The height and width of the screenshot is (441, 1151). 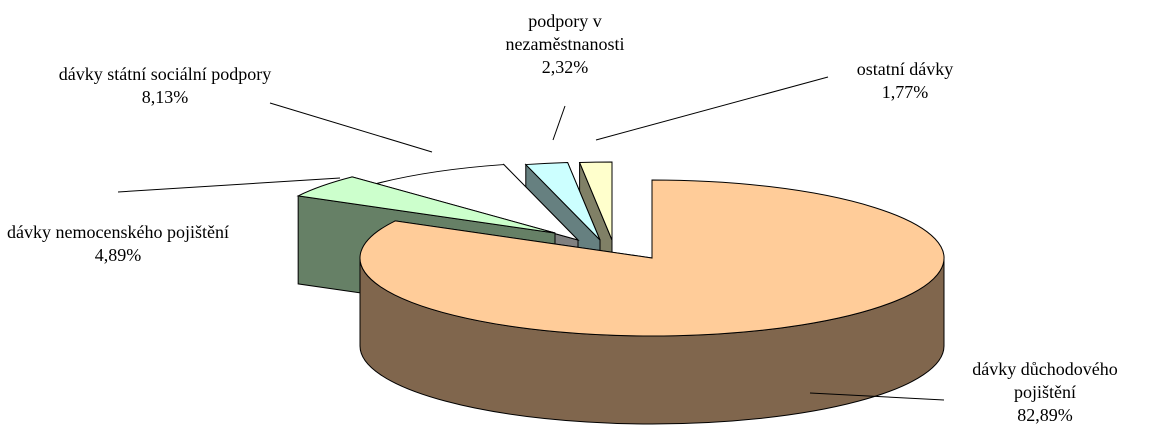 I want to click on data-label: podpory v nezaměstnanosti 2,32%, so click(x=565, y=44).